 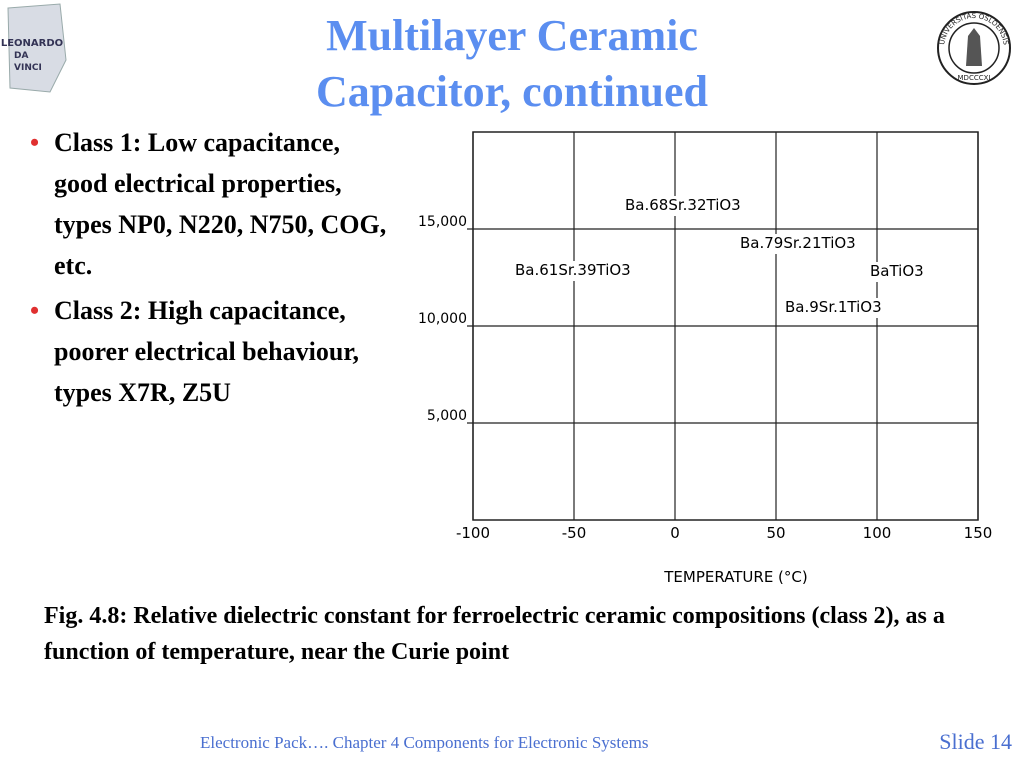 I want to click on leonardo-logo: LEONARDO DA VINCI, so click(x=34, y=48).